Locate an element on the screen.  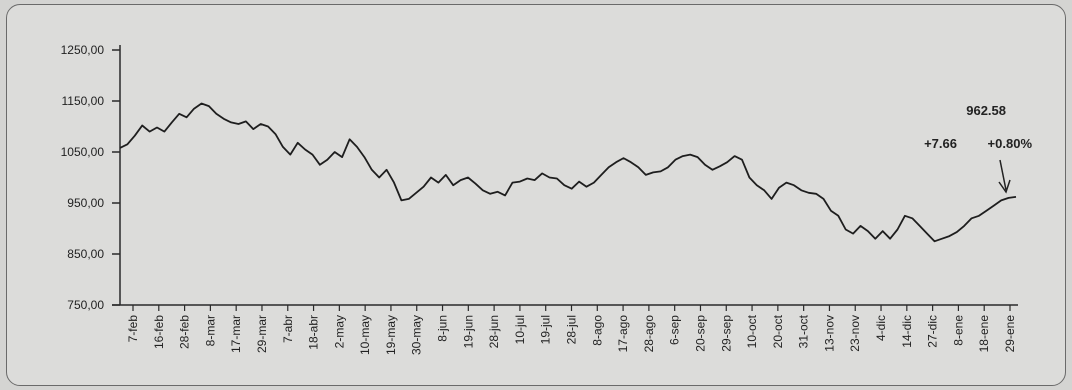
x-tick-label: 8-ago is located at coordinates (597, 330).